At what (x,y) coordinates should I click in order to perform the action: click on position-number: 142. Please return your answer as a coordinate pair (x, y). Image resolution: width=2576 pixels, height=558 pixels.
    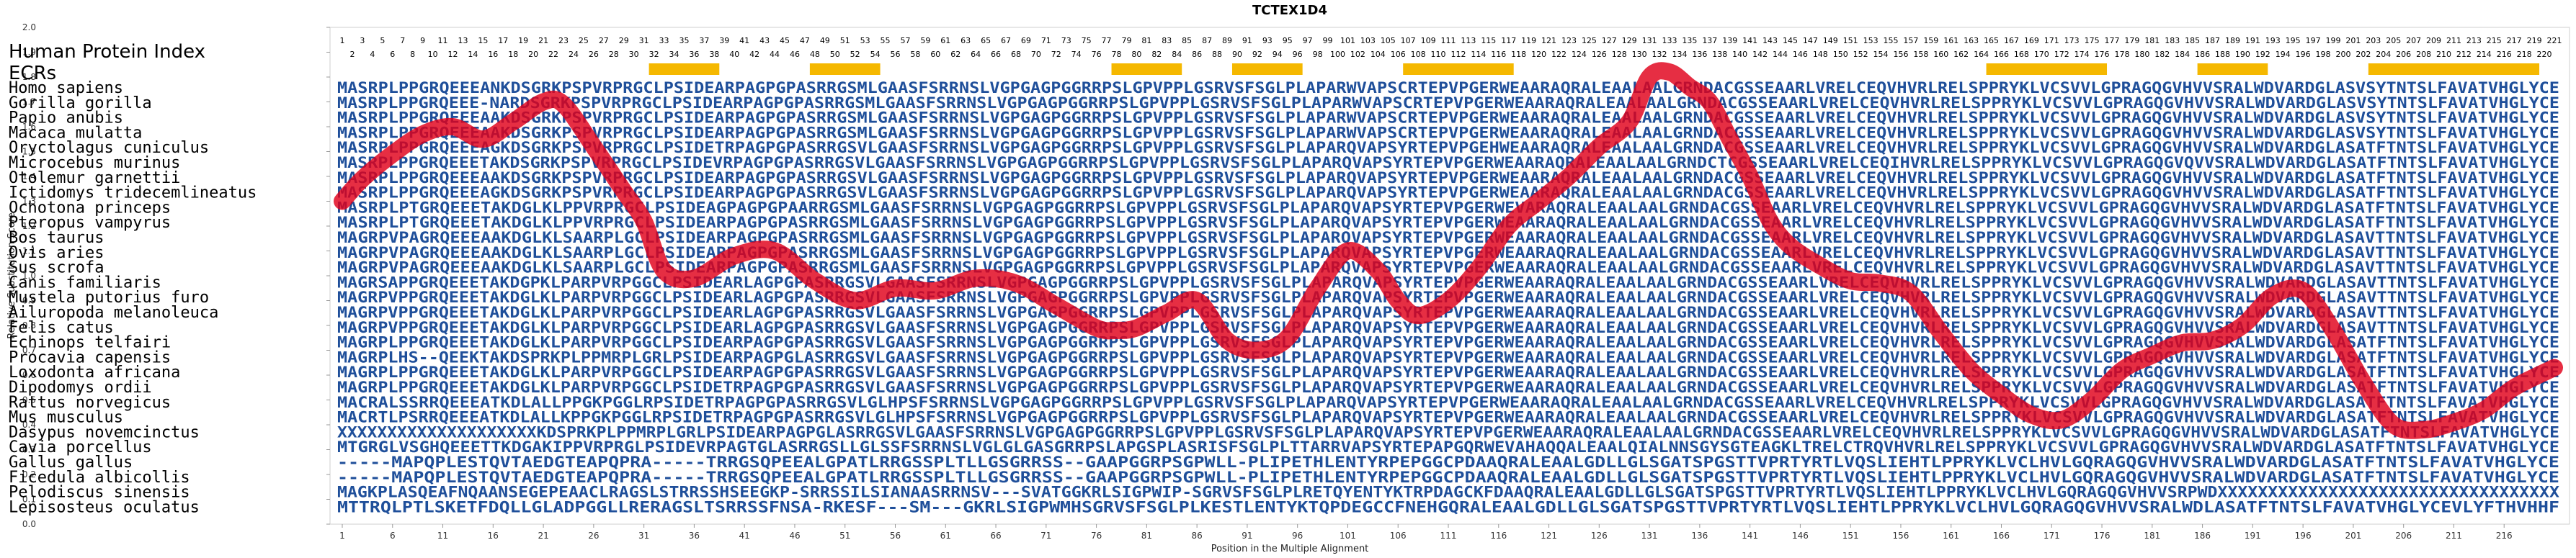
    Looking at the image, I should click on (1760, 54).